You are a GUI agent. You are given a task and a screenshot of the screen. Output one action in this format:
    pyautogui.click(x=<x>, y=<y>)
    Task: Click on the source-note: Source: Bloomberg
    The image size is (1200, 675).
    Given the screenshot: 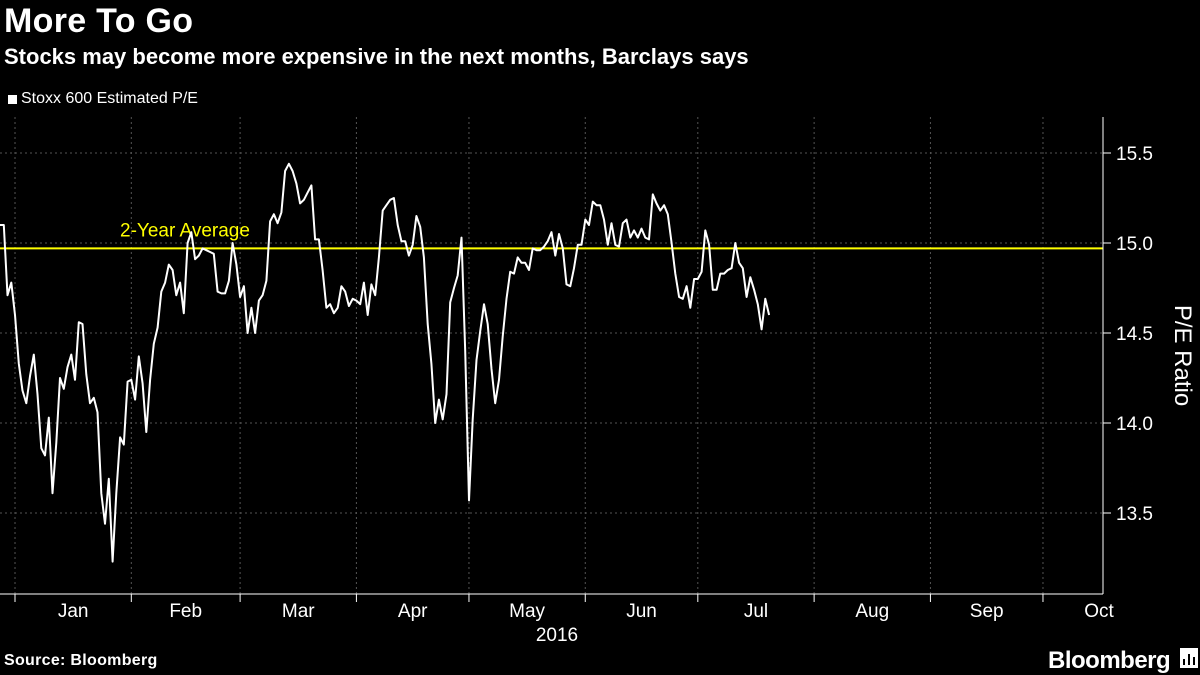 What is the action you would take?
    pyautogui.click(x=81, y=660)
    